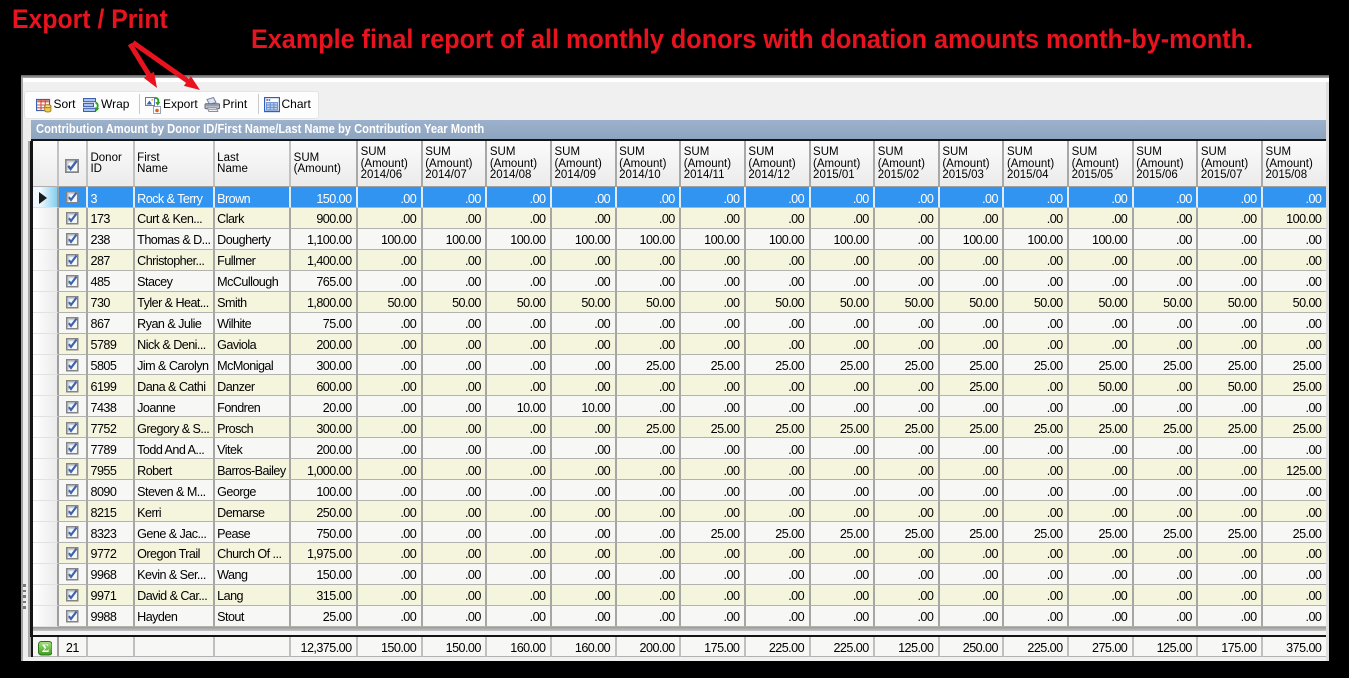  Describe the element at coordinates (44, 650) in the screenshot. I see `svg-text: Σ` at that location.